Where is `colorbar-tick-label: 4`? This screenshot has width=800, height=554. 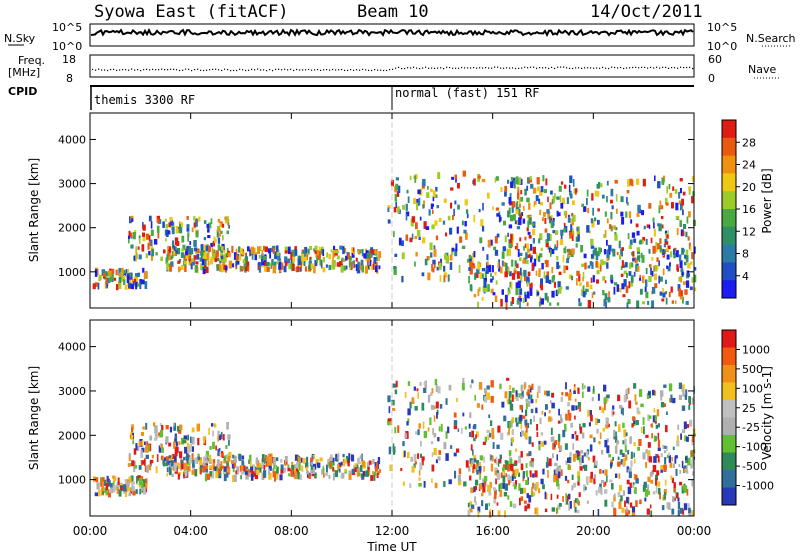 colorbar-tick-label: 4 is located at coordinates (745, 276).